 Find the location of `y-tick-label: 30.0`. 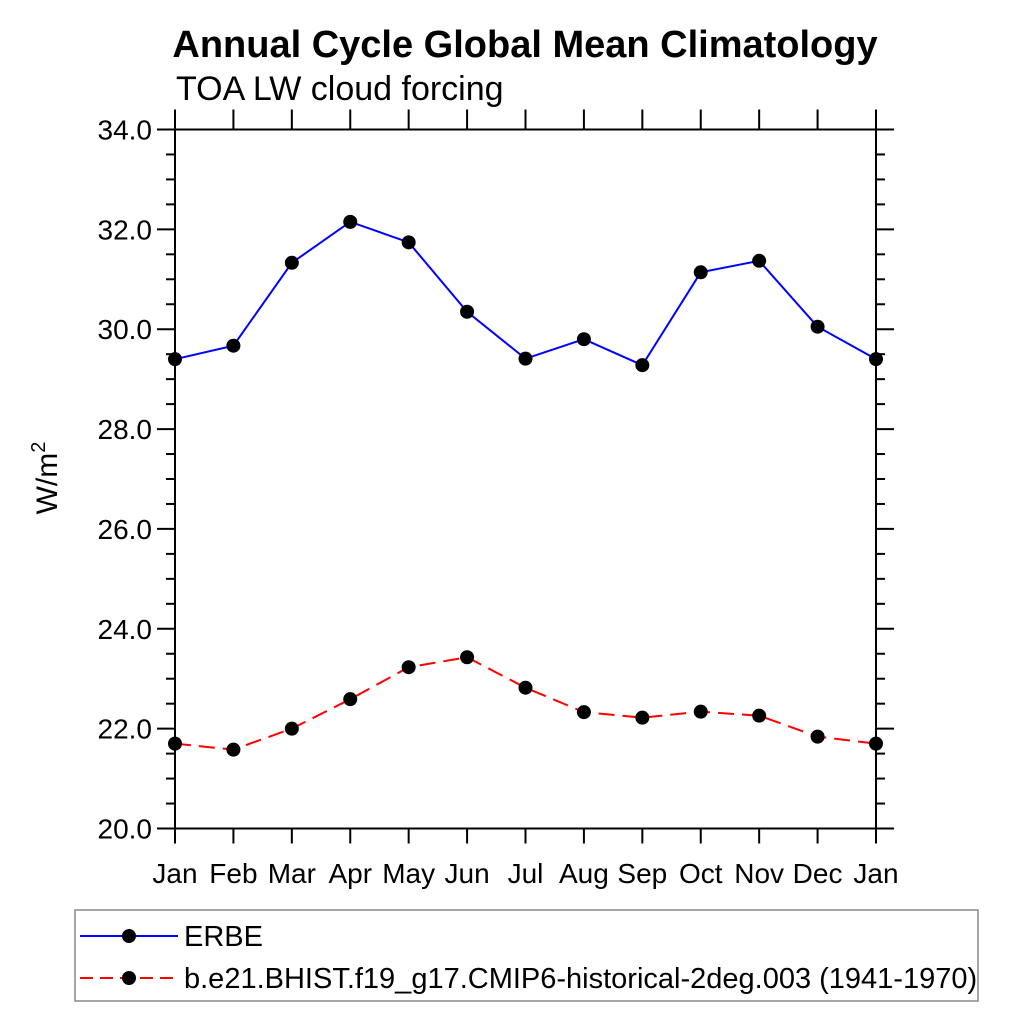

y-tick-label: 30.0 is located at coordinates (125, 329).